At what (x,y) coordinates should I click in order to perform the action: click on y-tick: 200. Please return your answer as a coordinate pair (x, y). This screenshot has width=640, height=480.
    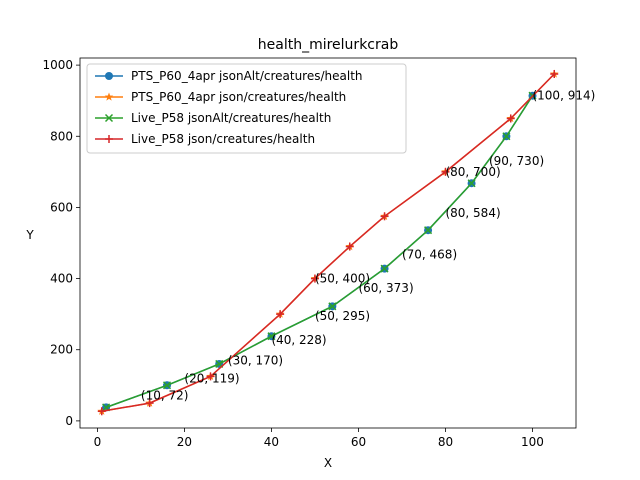
    Looking at the image, I should click on (65, 350).